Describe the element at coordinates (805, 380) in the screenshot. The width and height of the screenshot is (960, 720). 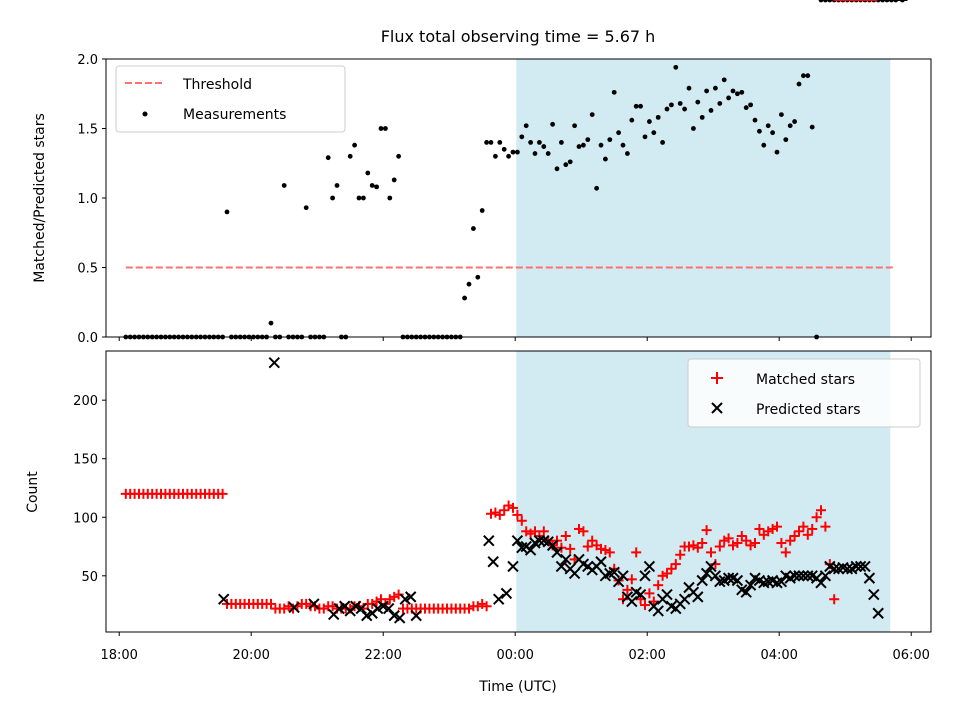
I see `legend-matched-label: Matched stars` at that location.